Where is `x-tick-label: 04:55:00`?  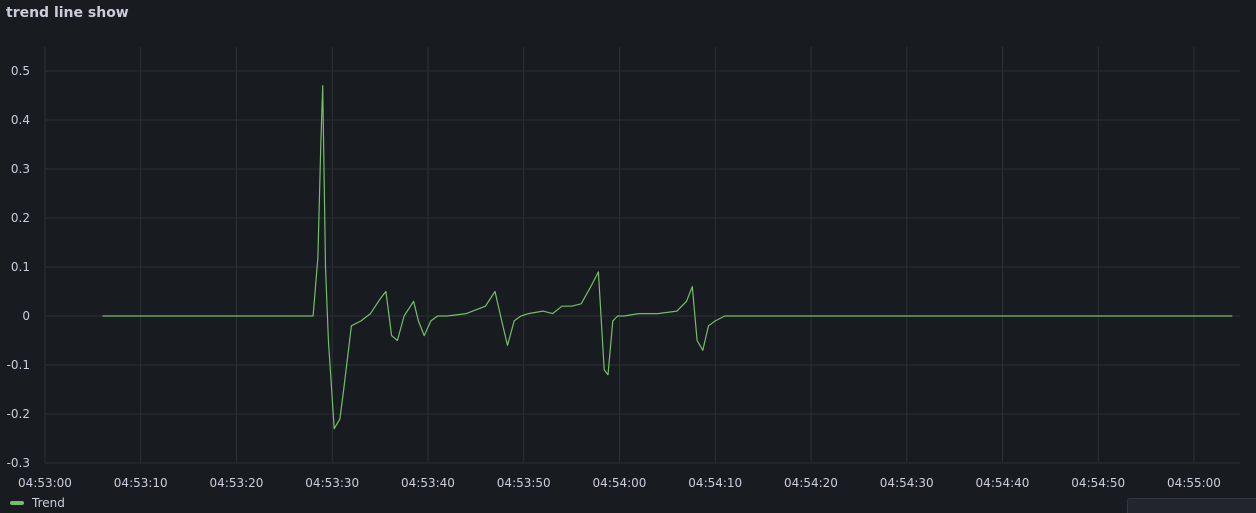
x-tick-label: 04:55:00 is located at coordinates (1194, 483).